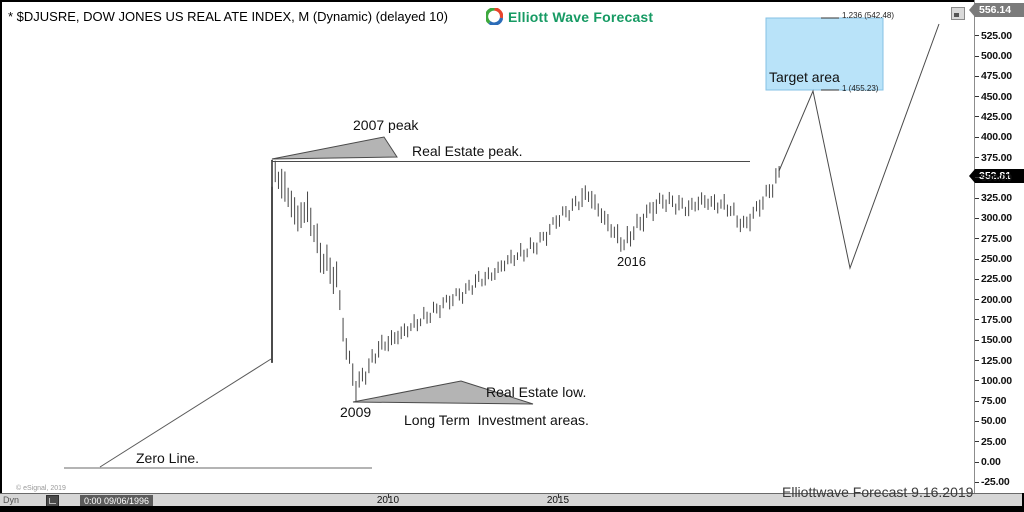 The height and width of the screenshot is (512, 1024). What do you see at coordinates (993, 340) in the screenshot?
I see `price-tick: 150.00` at bounding box center [993, 340].